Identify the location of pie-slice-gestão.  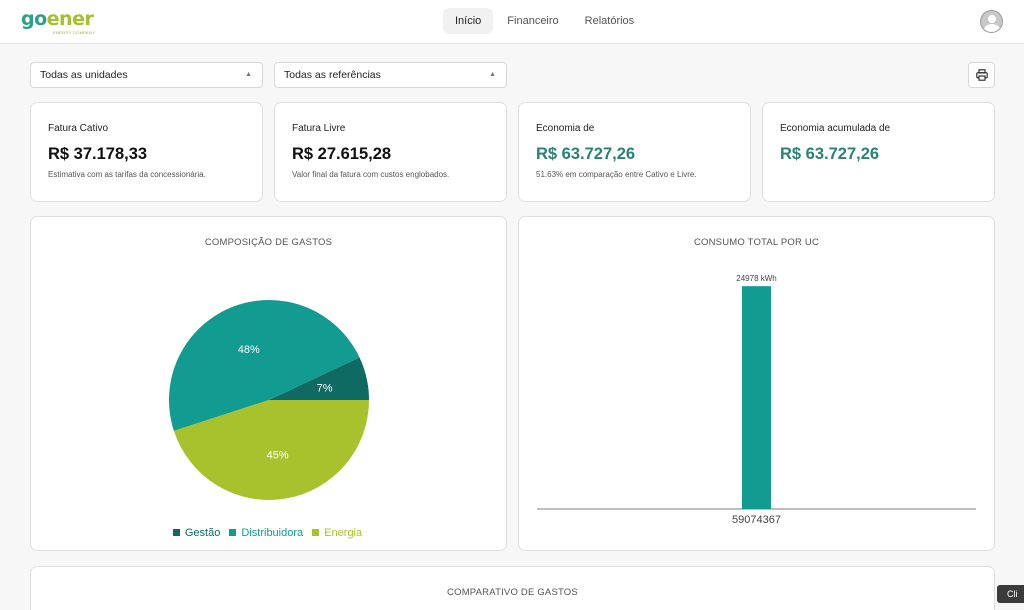
(319, 378).